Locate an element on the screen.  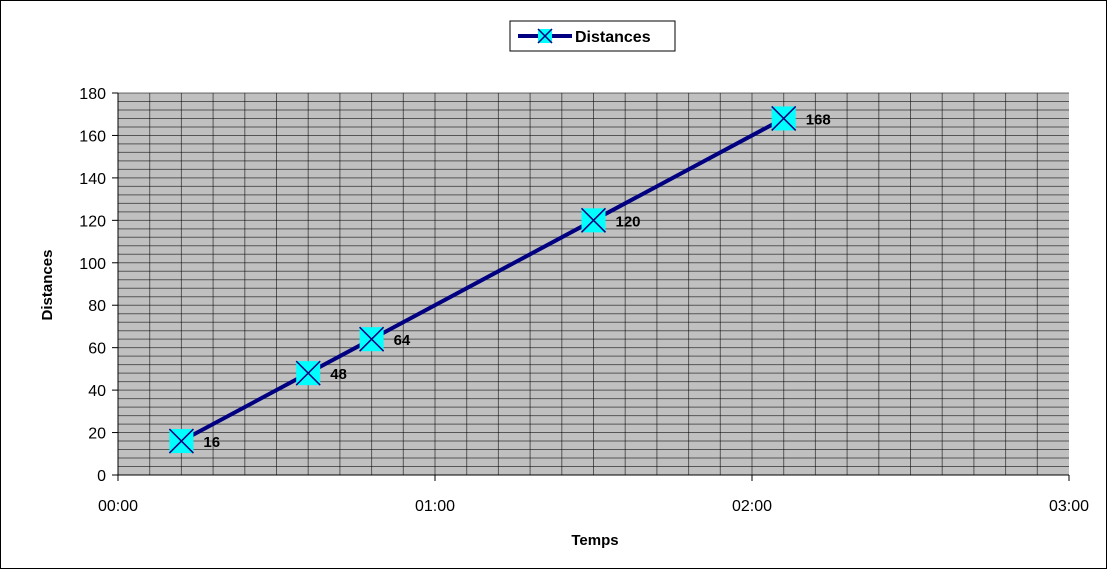
y-axis-title: Distances is located at coordinates (47, 285).